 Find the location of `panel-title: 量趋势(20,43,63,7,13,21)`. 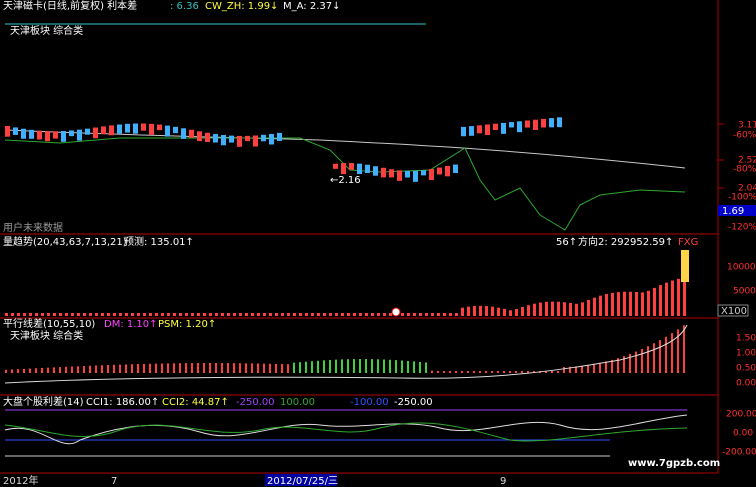

panel-title: 量趋势(20,43,63,7,13,21) is located at coordinates (65, 241).